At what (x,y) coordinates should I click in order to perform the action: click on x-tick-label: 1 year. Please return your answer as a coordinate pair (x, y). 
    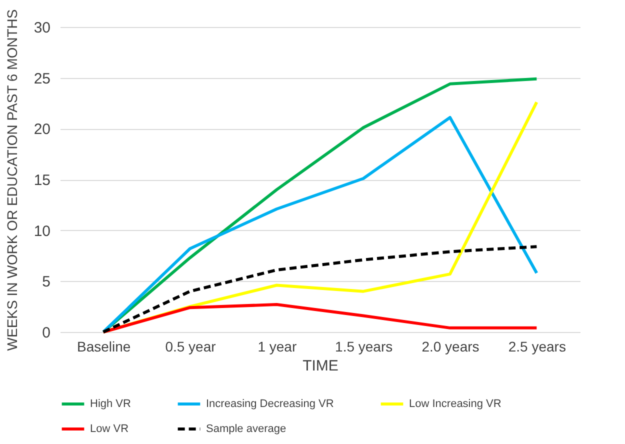
    Looking at the image, I should click on (277, 346).